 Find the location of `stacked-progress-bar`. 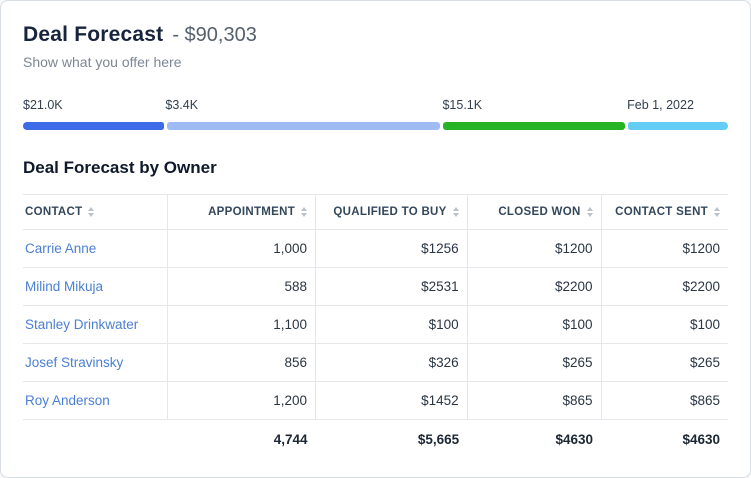

stacked-progress-bar is located at coordinates (375, 126).